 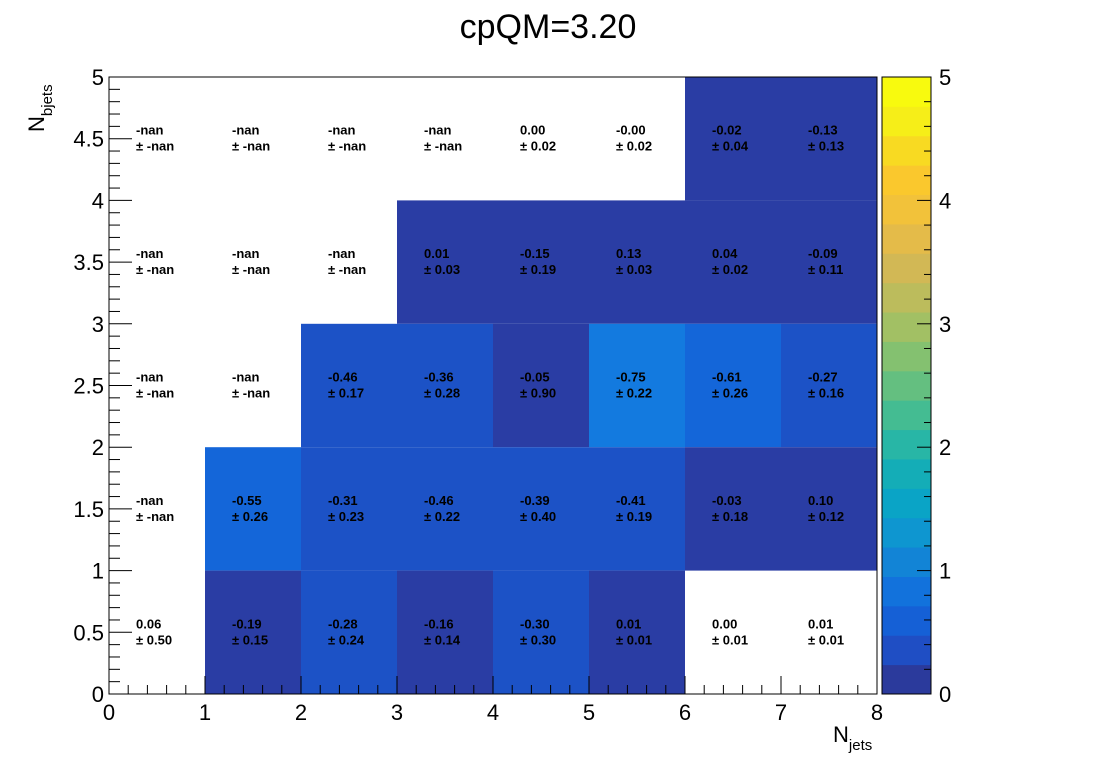 What do you see at coordinates (826, 146) in the screenshot?
I see `cell-error-label: ± 0.13` at bounding box center [826, 146].